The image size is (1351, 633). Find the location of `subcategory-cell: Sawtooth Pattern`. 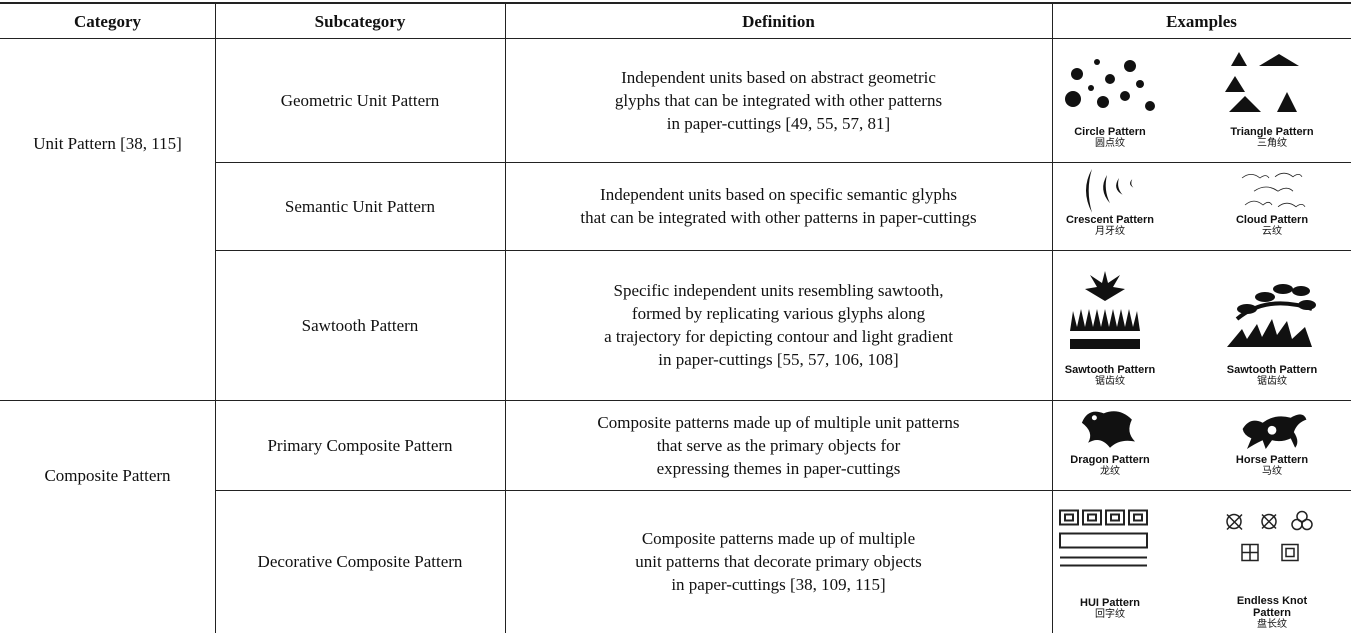

subcategory-cell: Sawtooth Pattern is located at coordinates (360, 325).